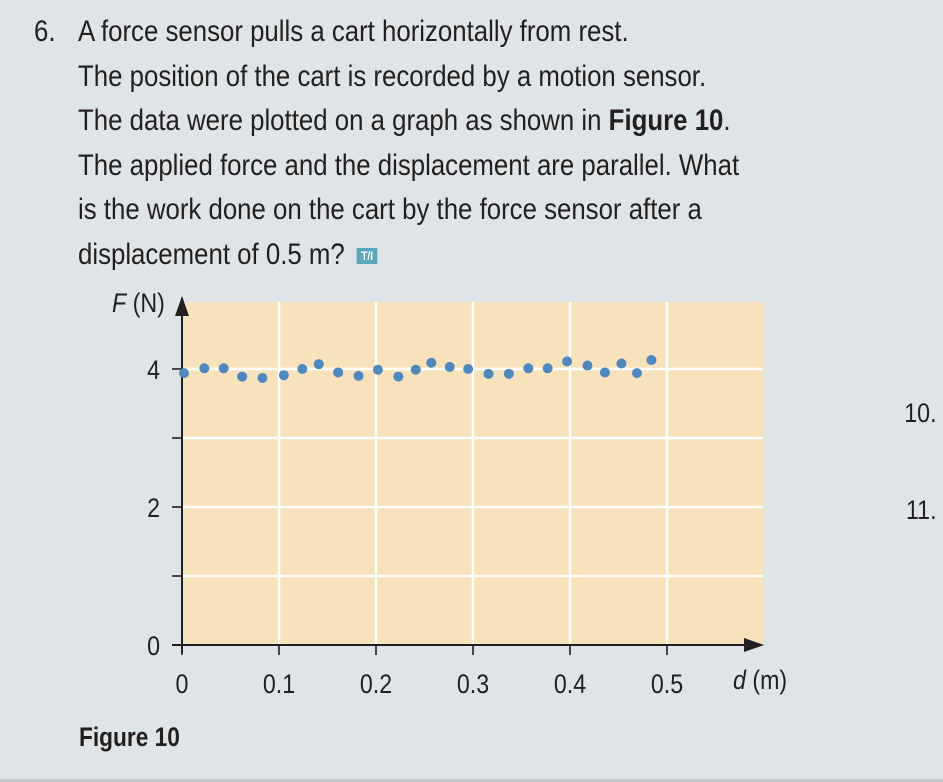 The image size is (943, 782). Describe the element at coordinates (666, 120) in the screenshot. I see `figure-reference: Figure 10` at that location.